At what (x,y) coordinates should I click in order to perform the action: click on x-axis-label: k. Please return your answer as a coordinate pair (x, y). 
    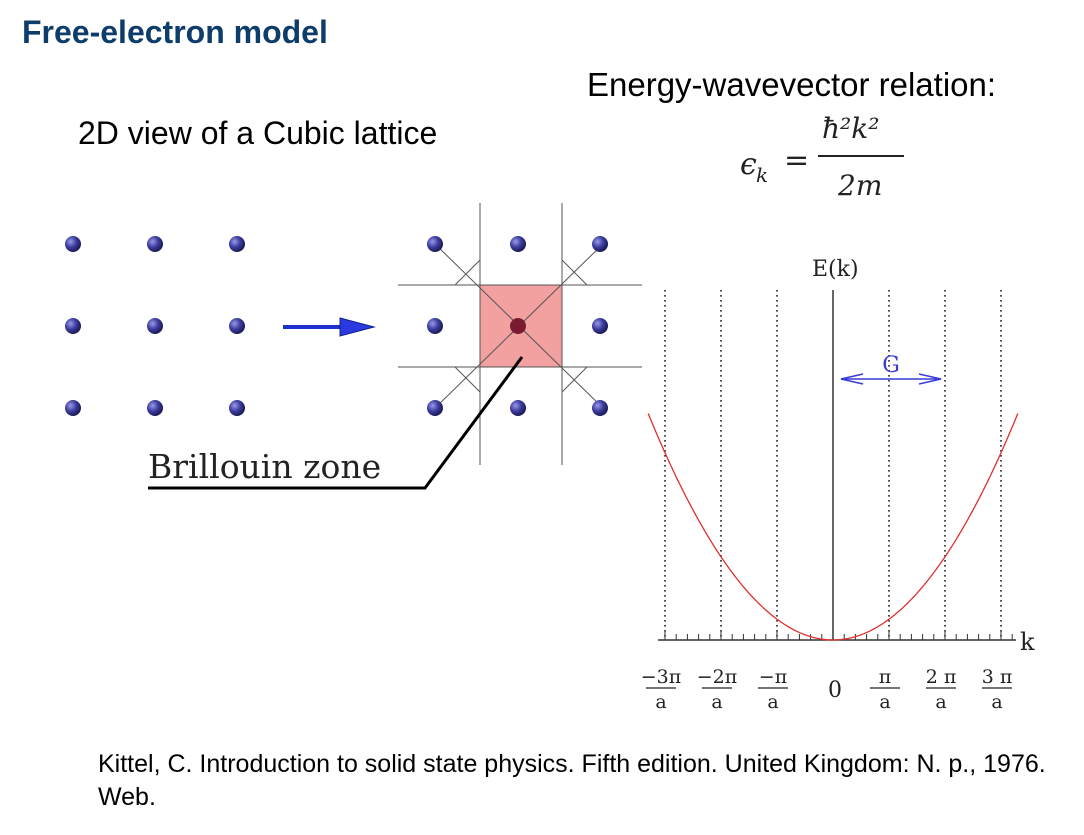
    Looking at the image, I should click on (1027, 642).